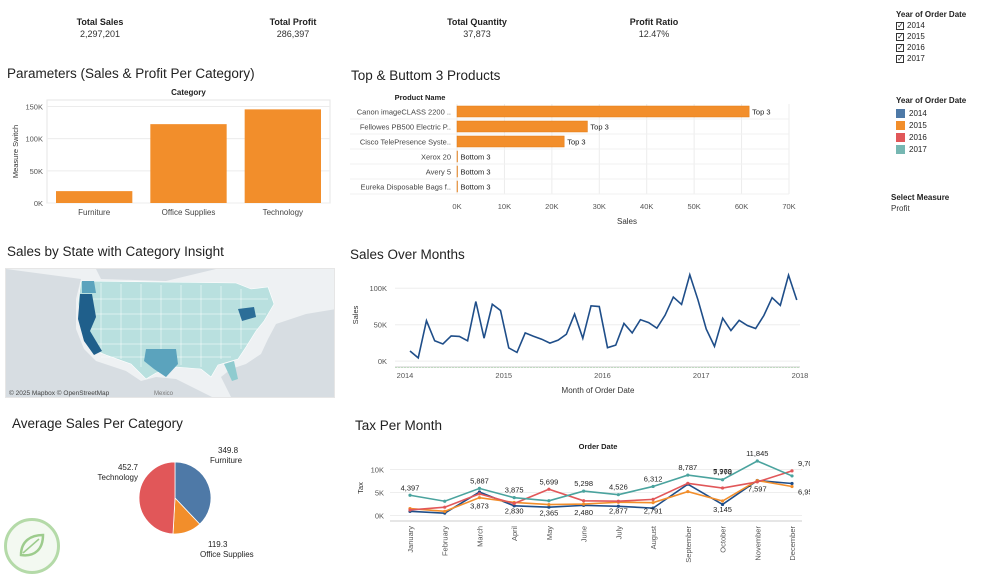 The image size is (1000, 578). What do you see at coordinates (32, 545) in the screenshot?
I see `leaf-icon` at bounding box center [32, 545].